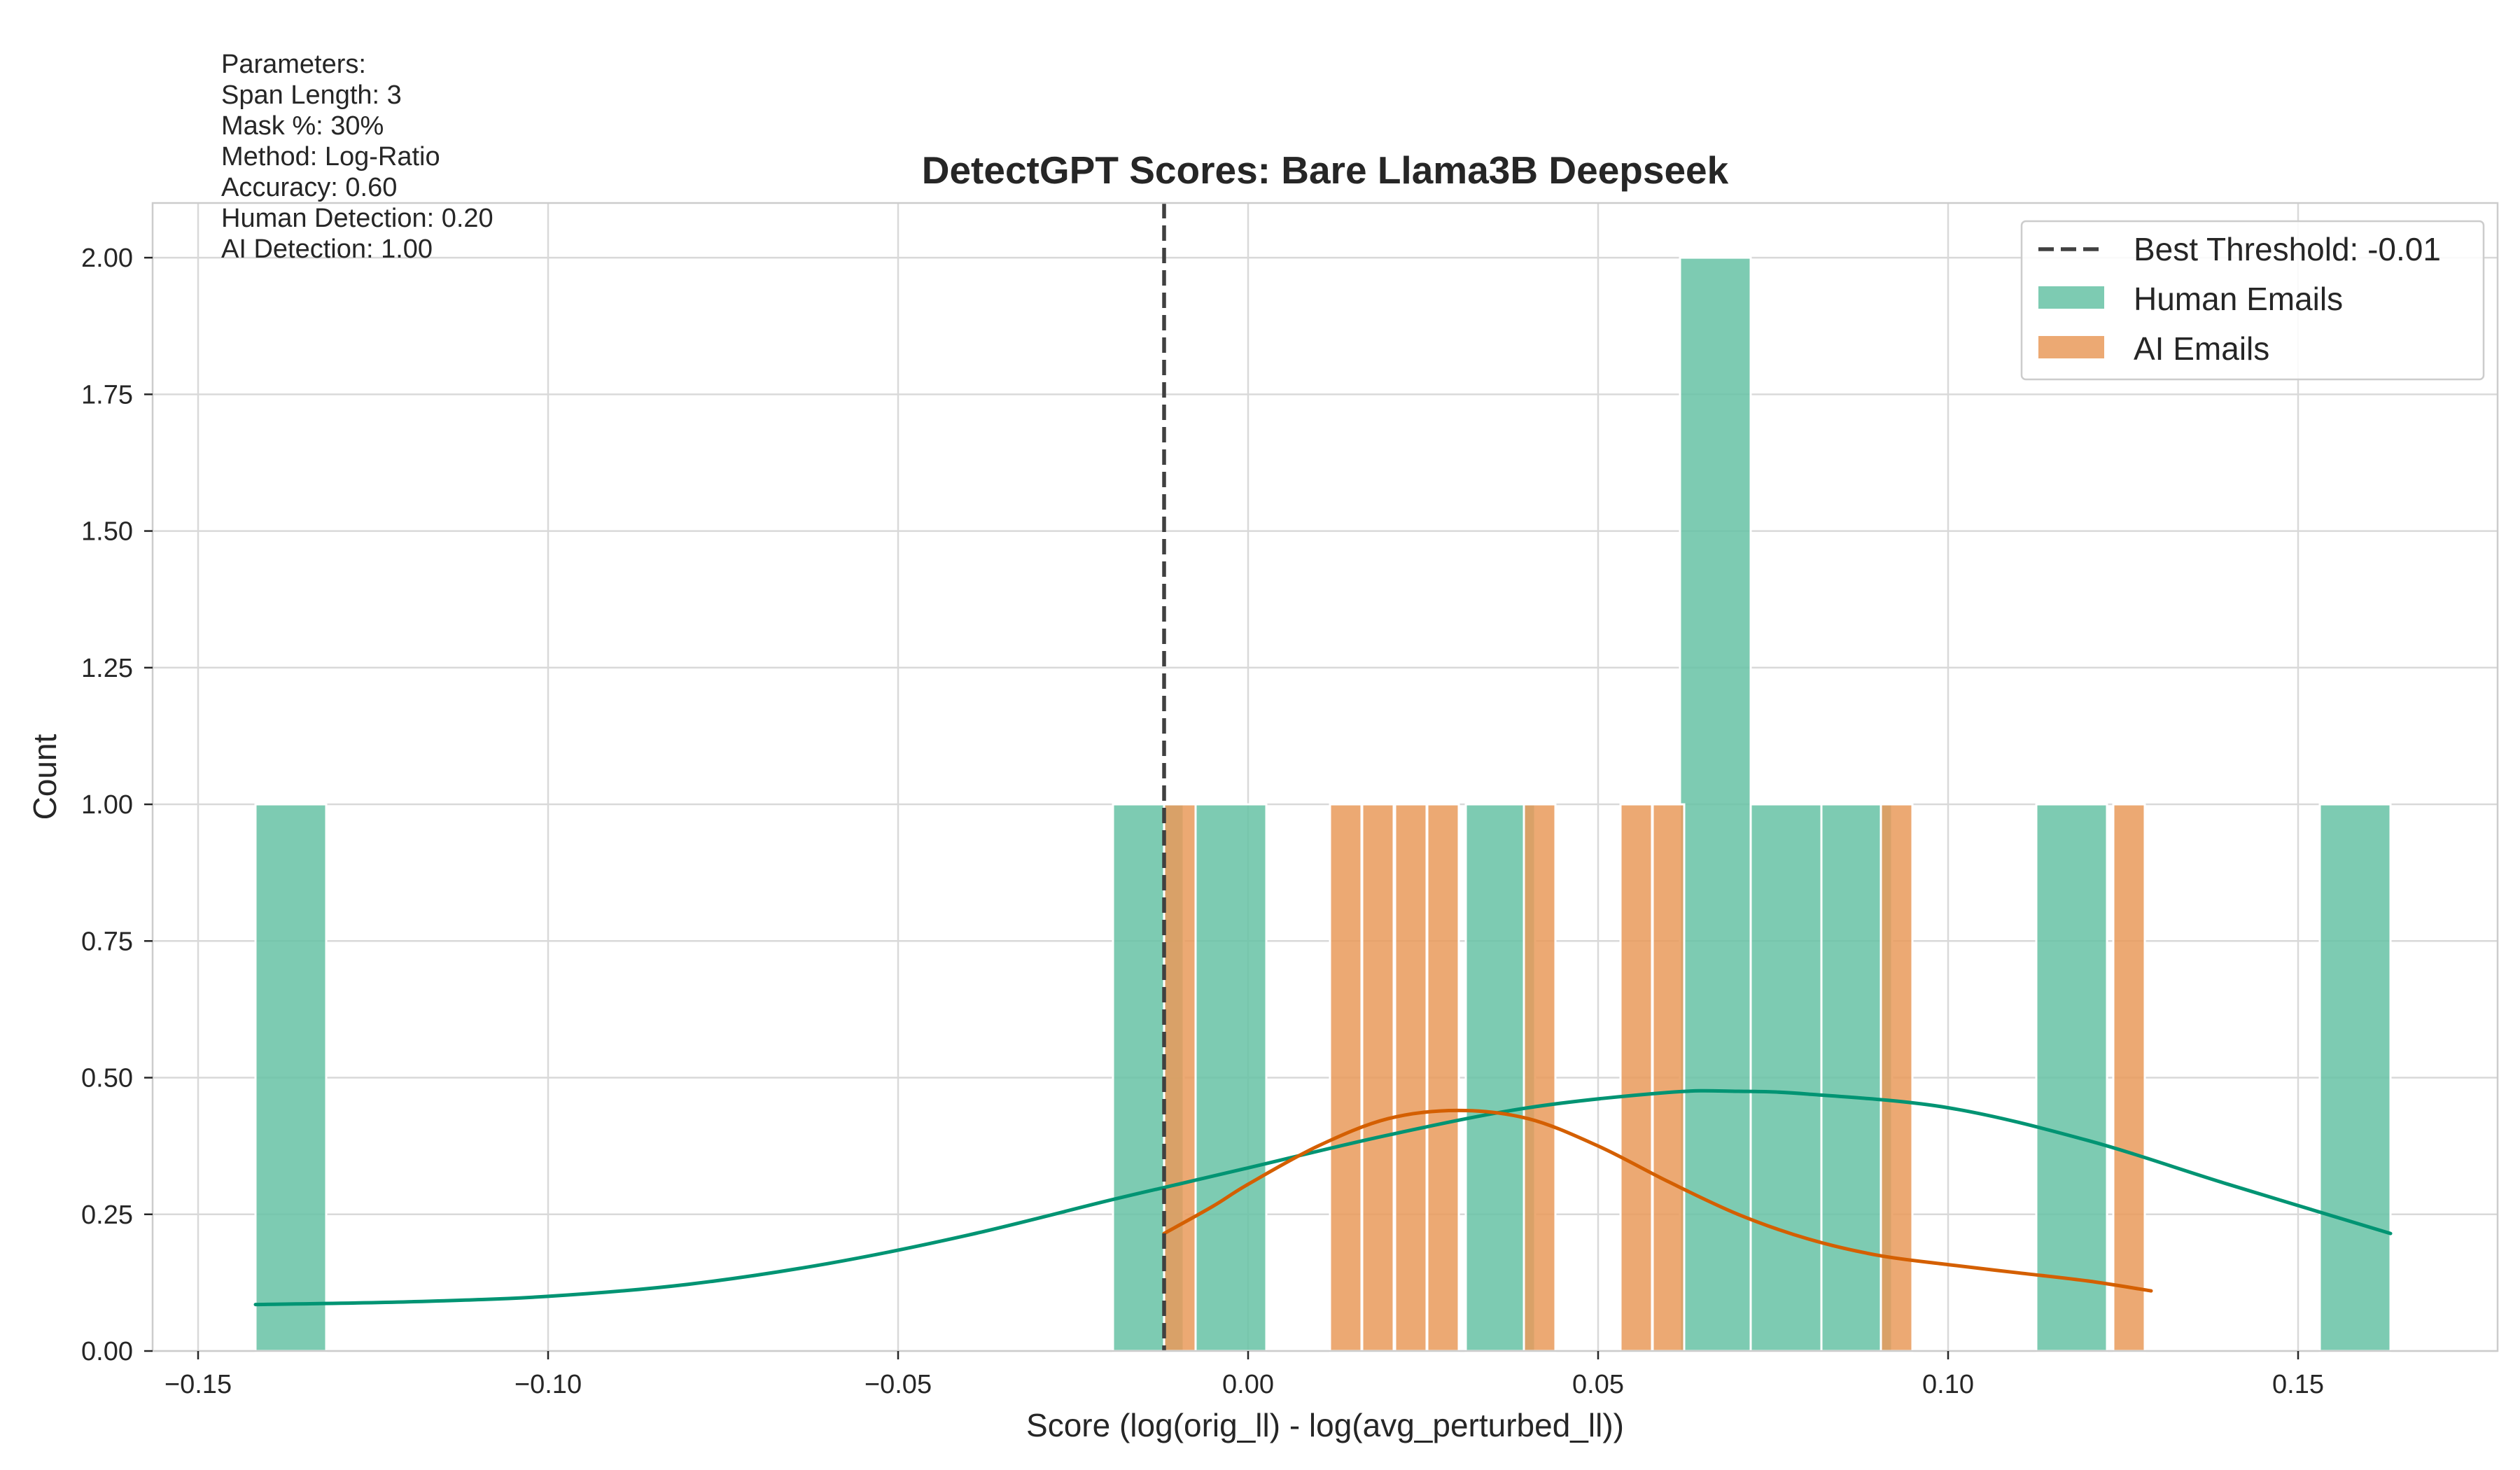  I want to click on legend-threshold-label: Best Threshold: -0.01, so click(2287, 249).